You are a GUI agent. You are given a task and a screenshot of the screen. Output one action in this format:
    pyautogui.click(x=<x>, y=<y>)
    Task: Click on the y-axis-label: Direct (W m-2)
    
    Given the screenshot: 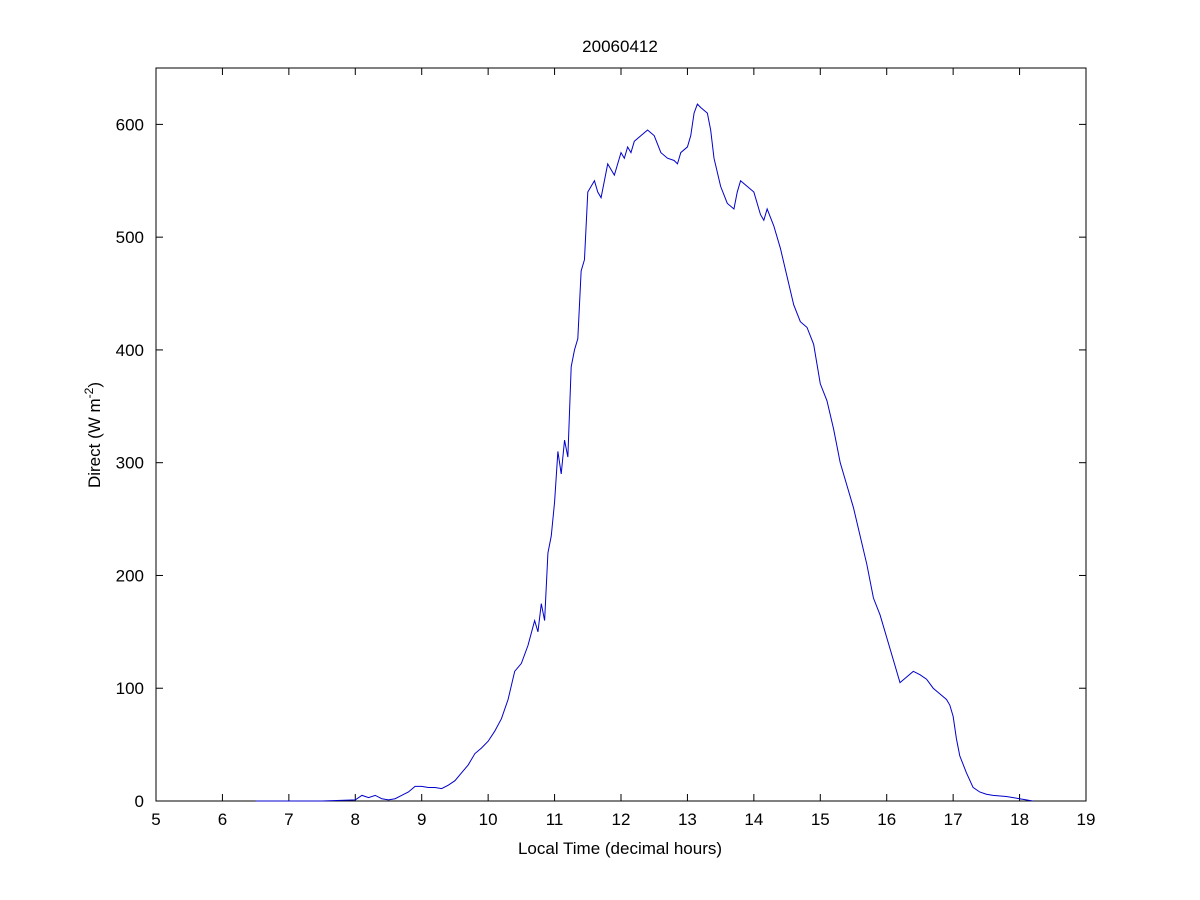 What is the action you would take?
    pyautogui.click(x=93, y=435)
    